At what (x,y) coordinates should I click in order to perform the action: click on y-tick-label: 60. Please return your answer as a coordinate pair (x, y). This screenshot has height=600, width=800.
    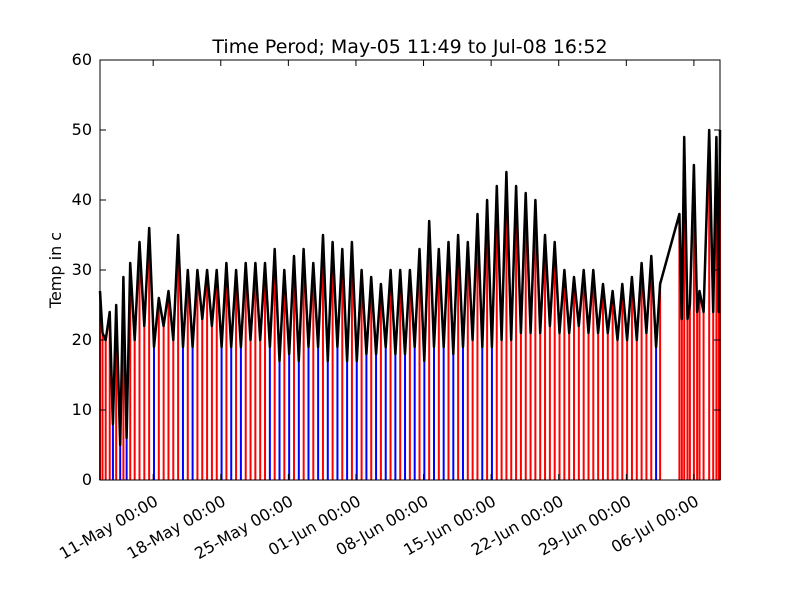
    Looking at the image, I should click on (82, 59).